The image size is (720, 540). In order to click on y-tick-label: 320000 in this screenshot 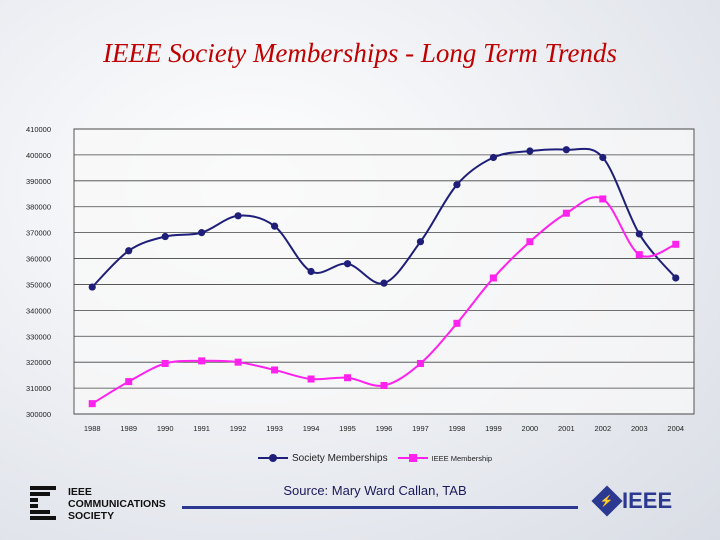, I will do `click(38, 362)`.